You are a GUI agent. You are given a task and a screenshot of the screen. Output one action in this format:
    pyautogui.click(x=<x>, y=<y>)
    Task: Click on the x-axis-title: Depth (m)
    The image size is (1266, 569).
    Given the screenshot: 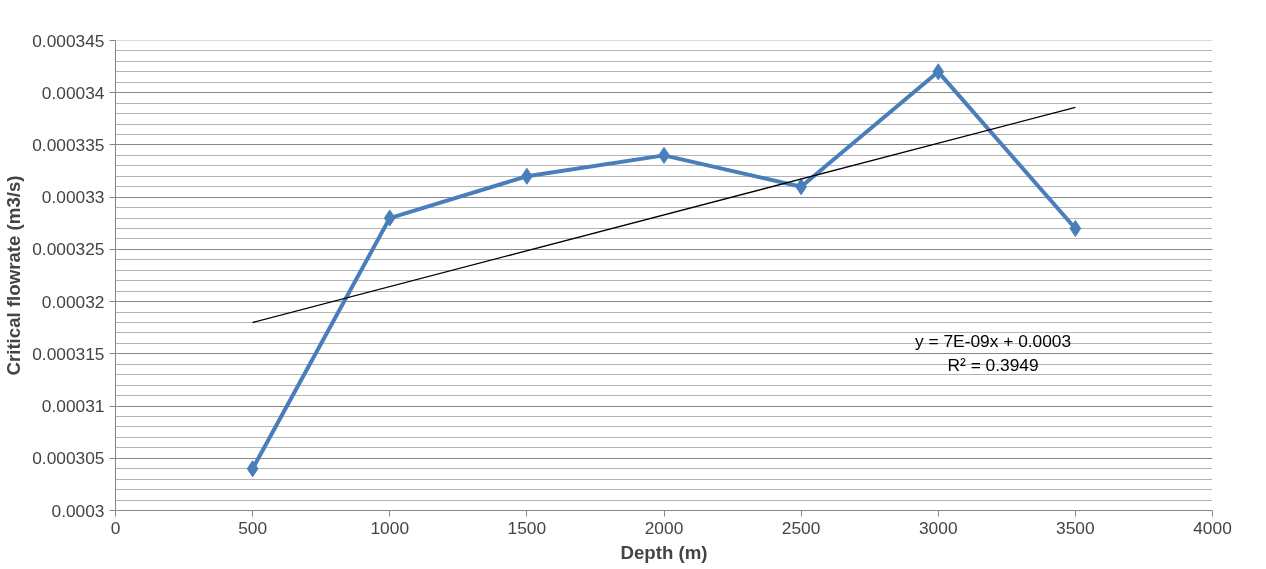 What is the action you would take?
    pyautogui.click(x=664, y=552)
    